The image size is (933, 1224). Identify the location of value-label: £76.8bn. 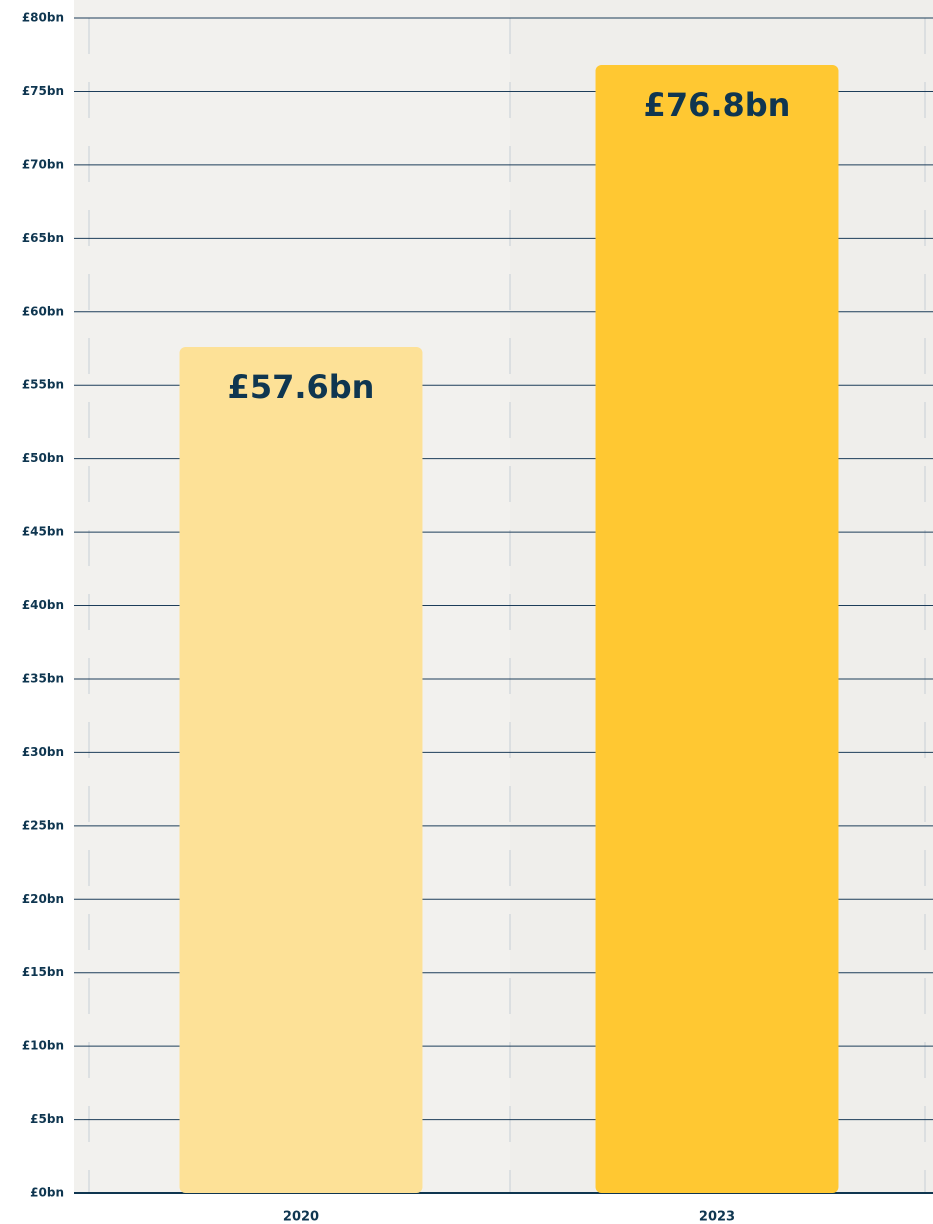
(717, 105).